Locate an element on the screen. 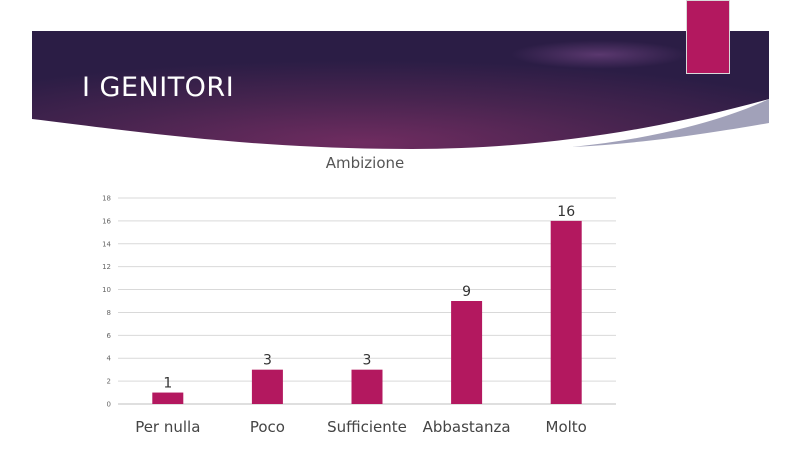  page-title: I GENITORI is located at coordinates (158, 87).